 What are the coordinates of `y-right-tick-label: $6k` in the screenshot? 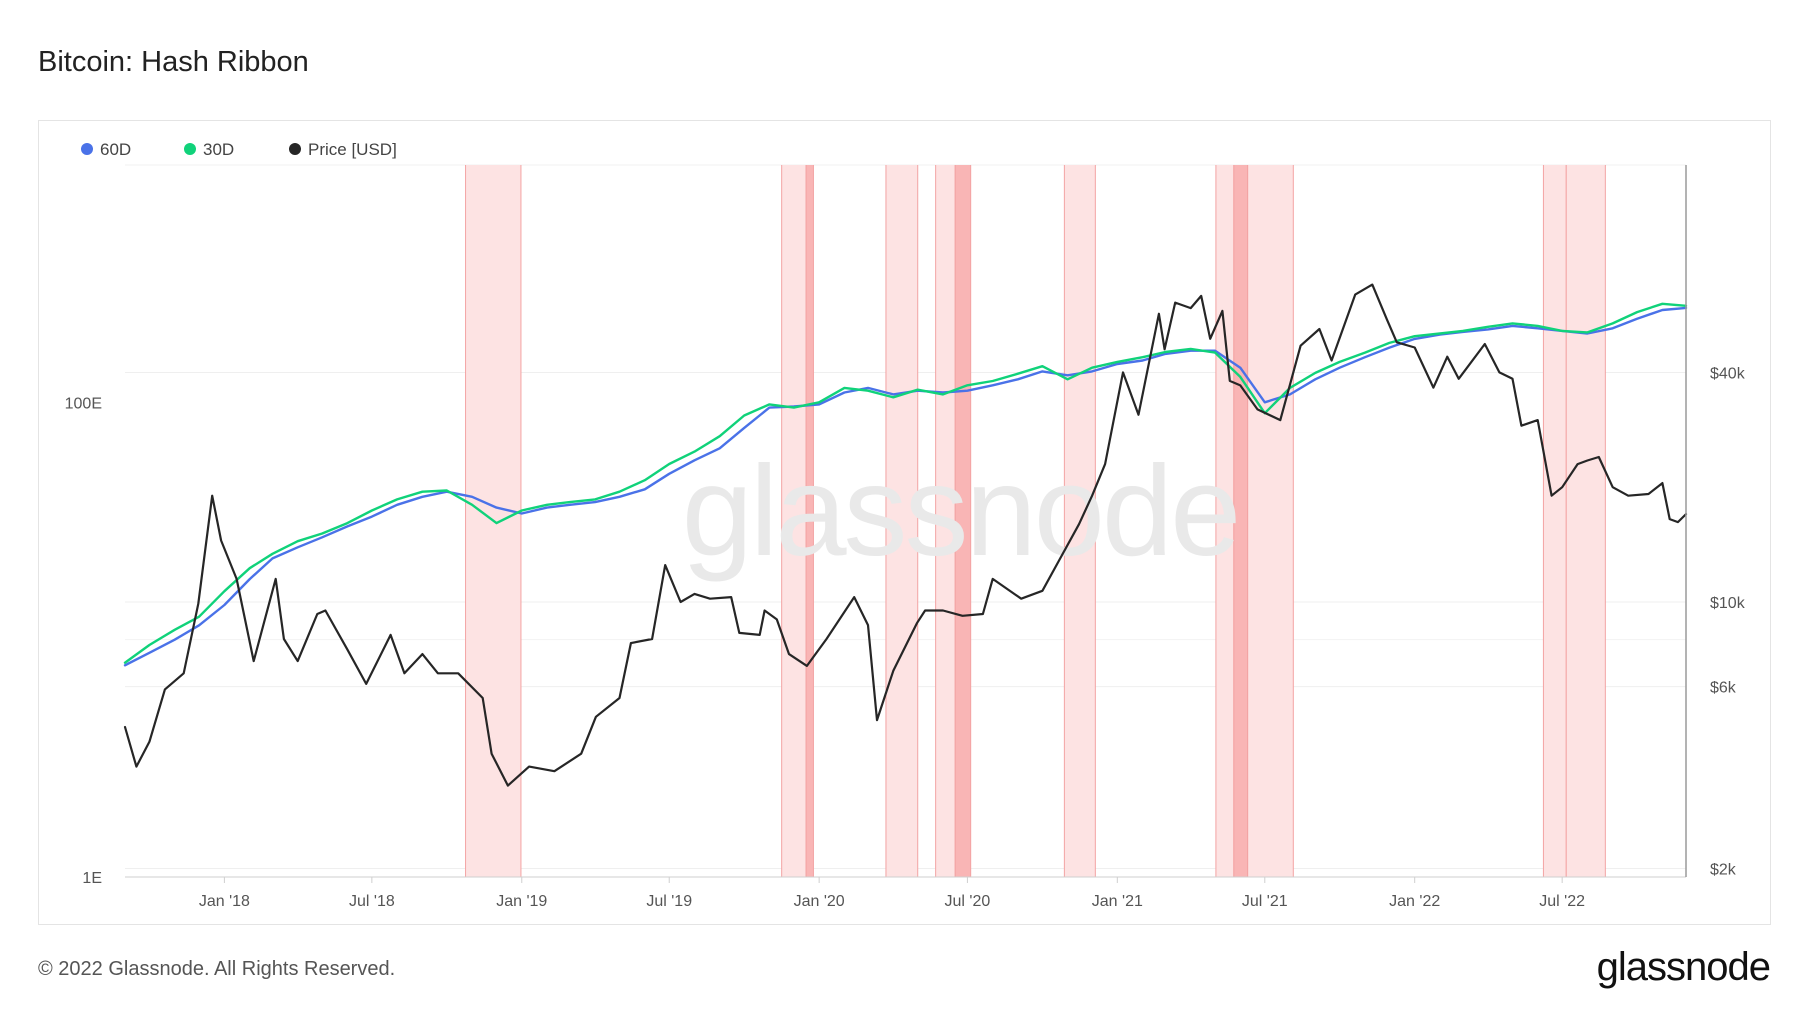 It's located at (1723, 688).